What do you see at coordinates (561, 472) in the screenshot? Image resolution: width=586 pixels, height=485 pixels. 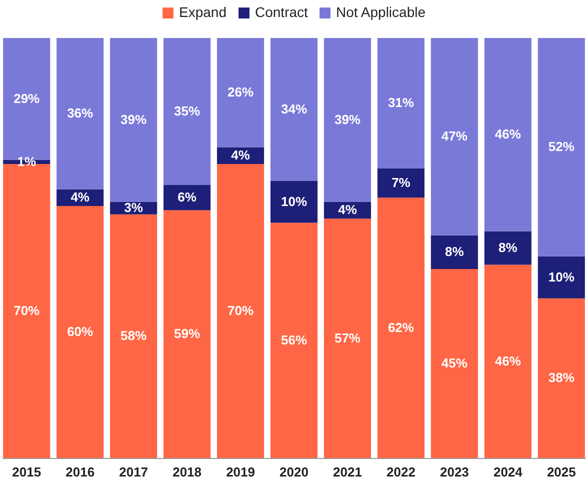 I see `x-tick-label: 2025` at bounding box center [561, 472].